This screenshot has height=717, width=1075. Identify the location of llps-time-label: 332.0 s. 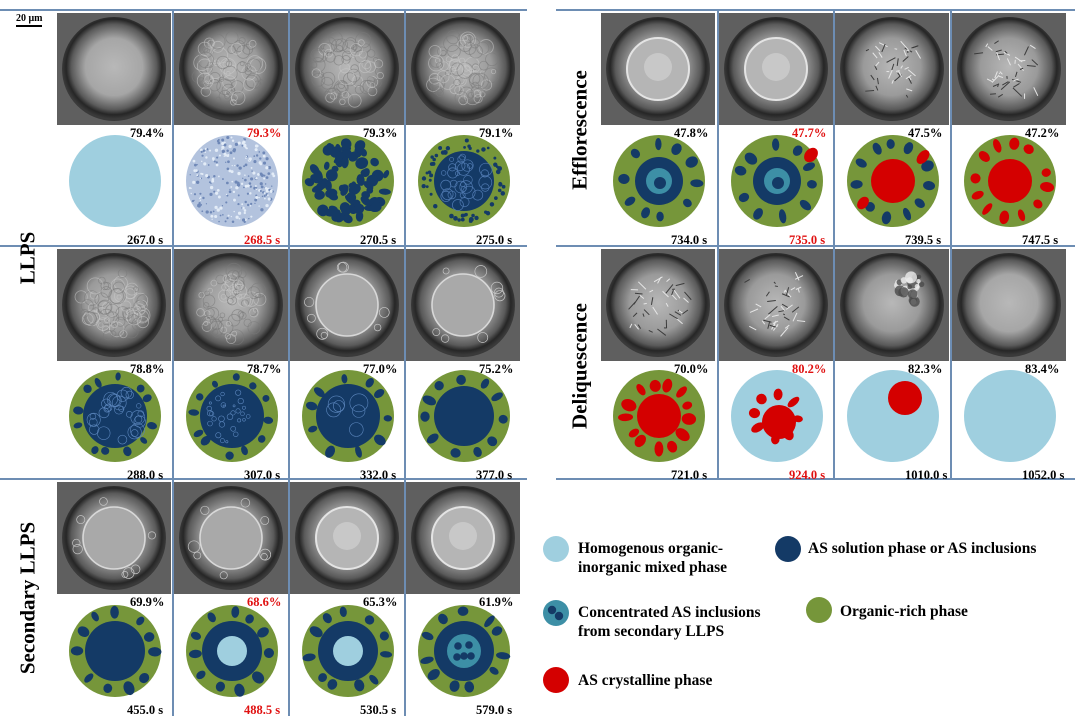
(378, 475).